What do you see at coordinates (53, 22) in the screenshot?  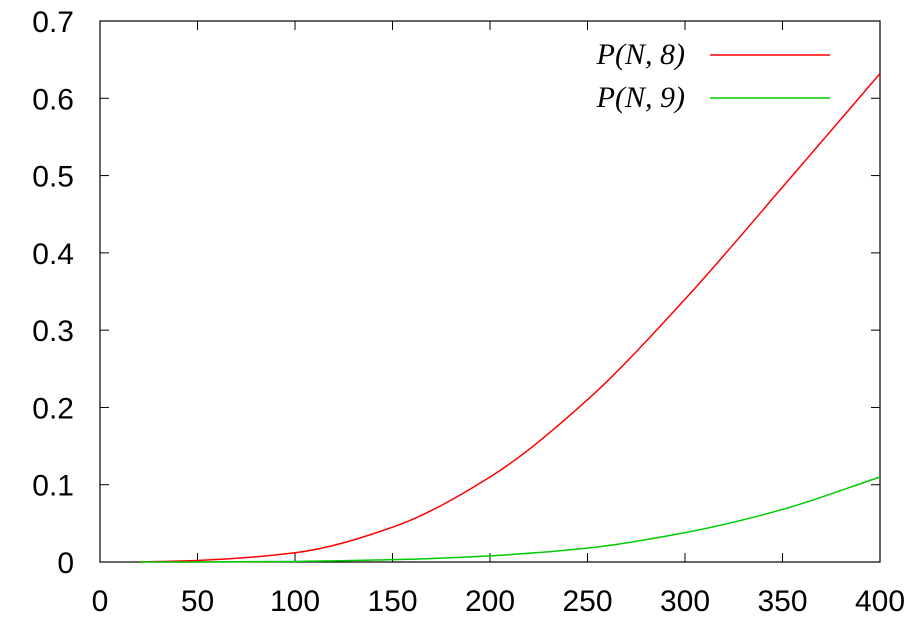 I see `y-tick-label: 0.7` at bounding box center [53, 22].